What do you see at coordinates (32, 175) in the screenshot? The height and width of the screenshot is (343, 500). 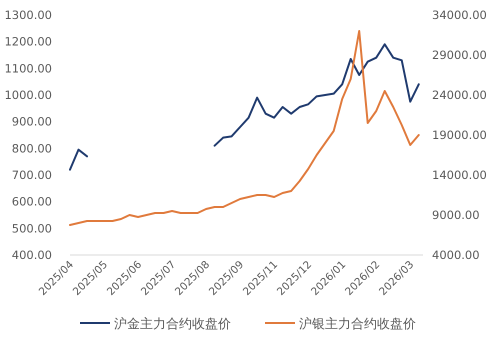 I see `y-tick-label: 700.00` at bounding box center [32, 175].